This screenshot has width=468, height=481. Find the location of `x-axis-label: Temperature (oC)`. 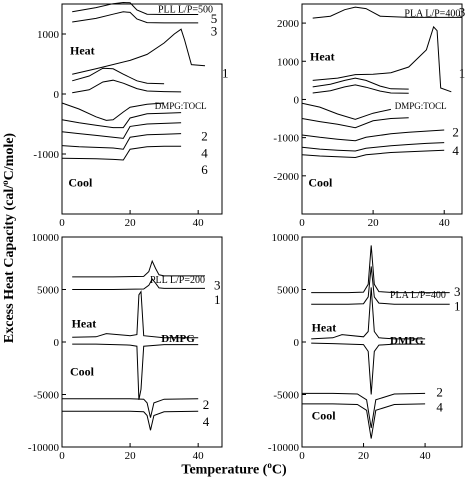

x-axis-label: Temperature (oC) is located at coordinates (234, 469).